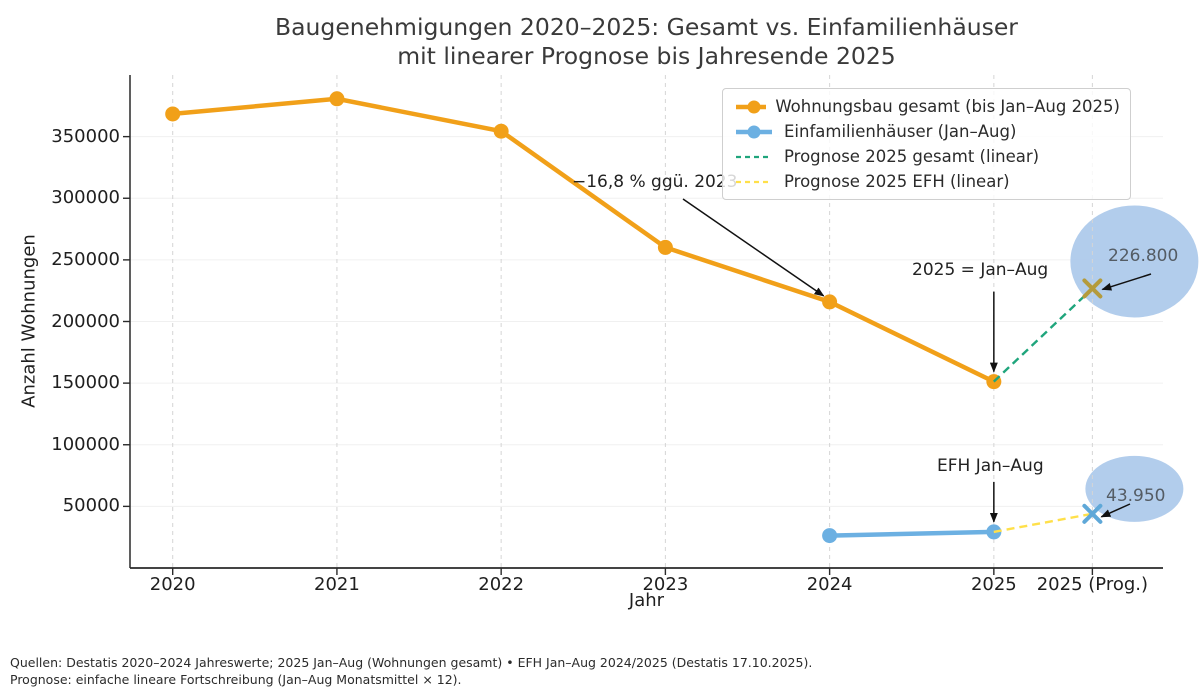  What do you see at coordinates (1136, 496) in the screenshot?
I see `annotation-efh-prognose-value: 43.950` at bounding box center [1136, 496].